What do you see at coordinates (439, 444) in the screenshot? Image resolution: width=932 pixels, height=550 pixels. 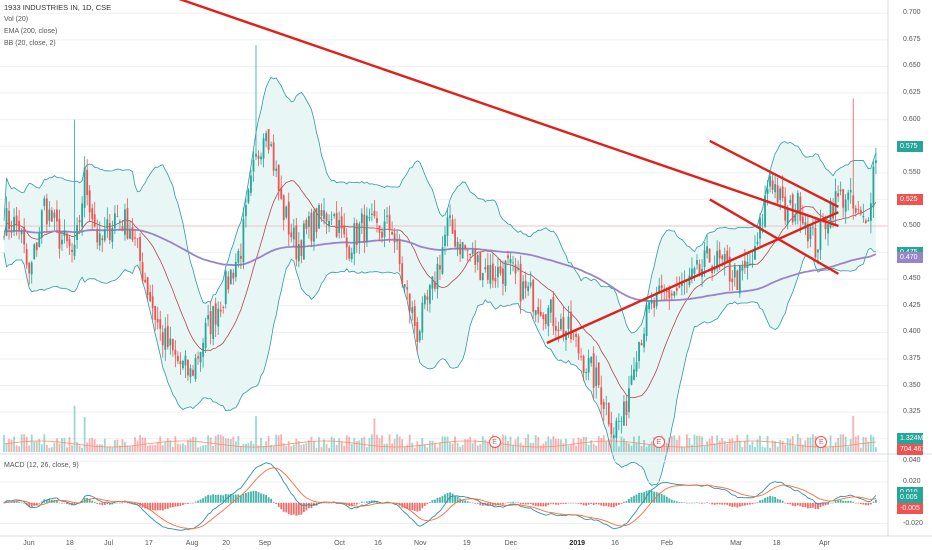 I see `volume-ma-line` at bounding box center [439, 444].